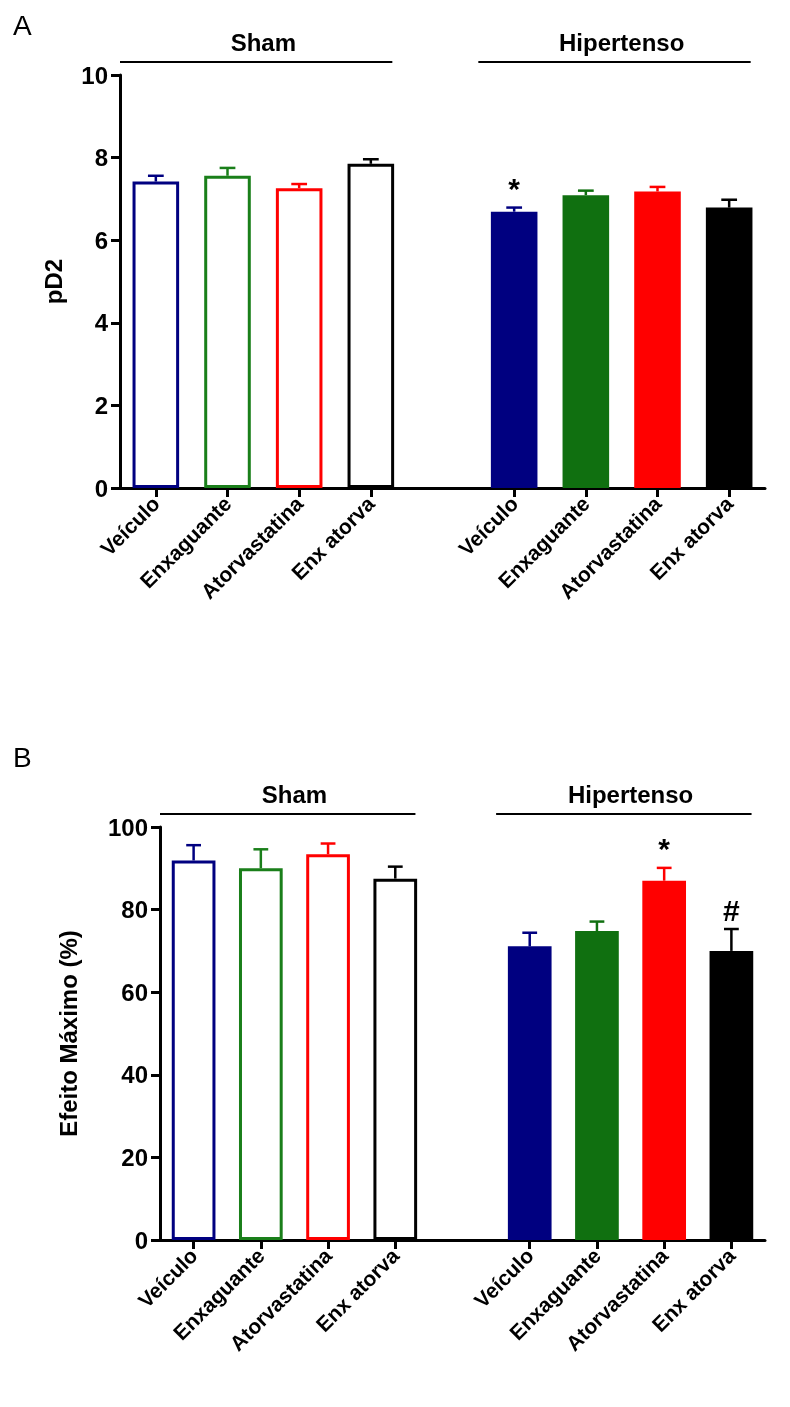 This screenshot has width=790, height=1407. What do you see at coordinates (134, 1075) in the screenshot?
I see `y-tick-label: 40` at bounding box center [134, 1075].